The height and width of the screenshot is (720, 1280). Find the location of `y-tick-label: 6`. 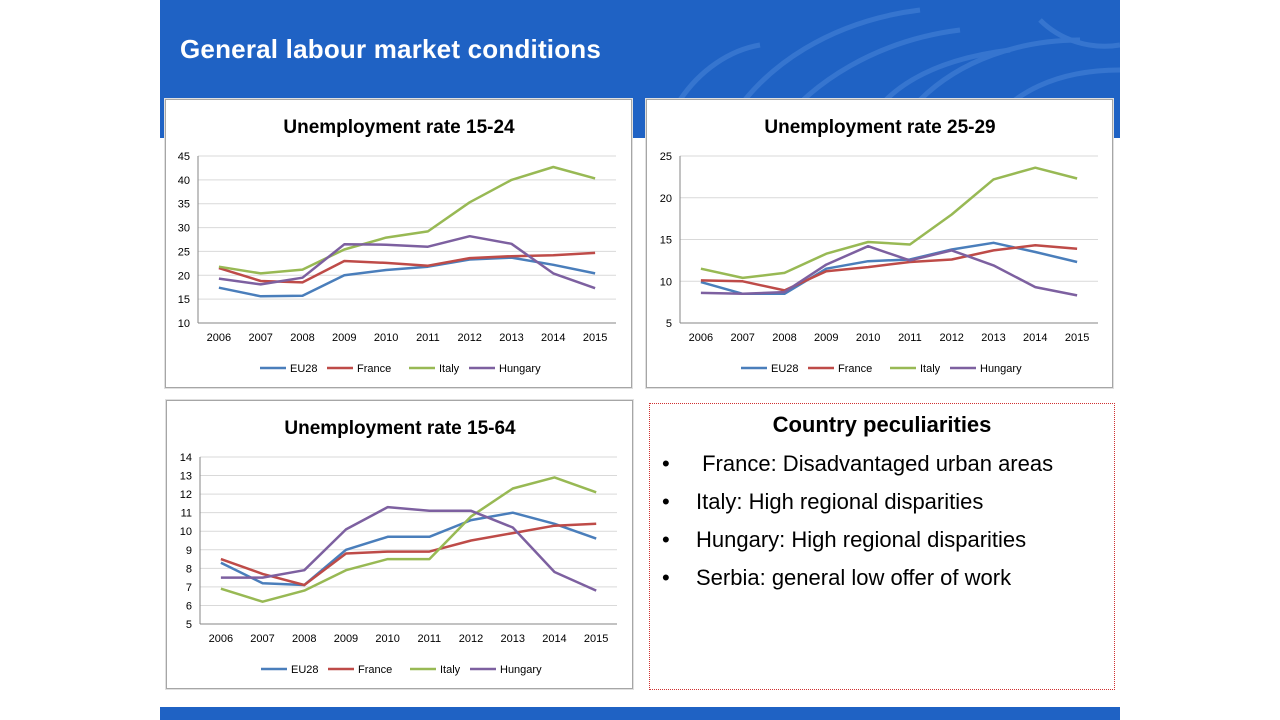

y-tick-label: 6 is located at coordinates (189, 606).